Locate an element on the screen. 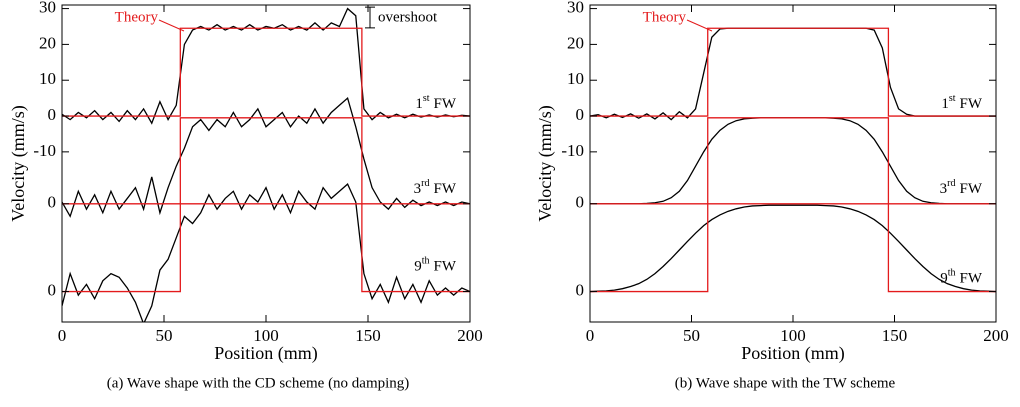 The width and height of the screenshot is (1020, 407). overshoot-label: overshoot is located at coordinates (408, 17).